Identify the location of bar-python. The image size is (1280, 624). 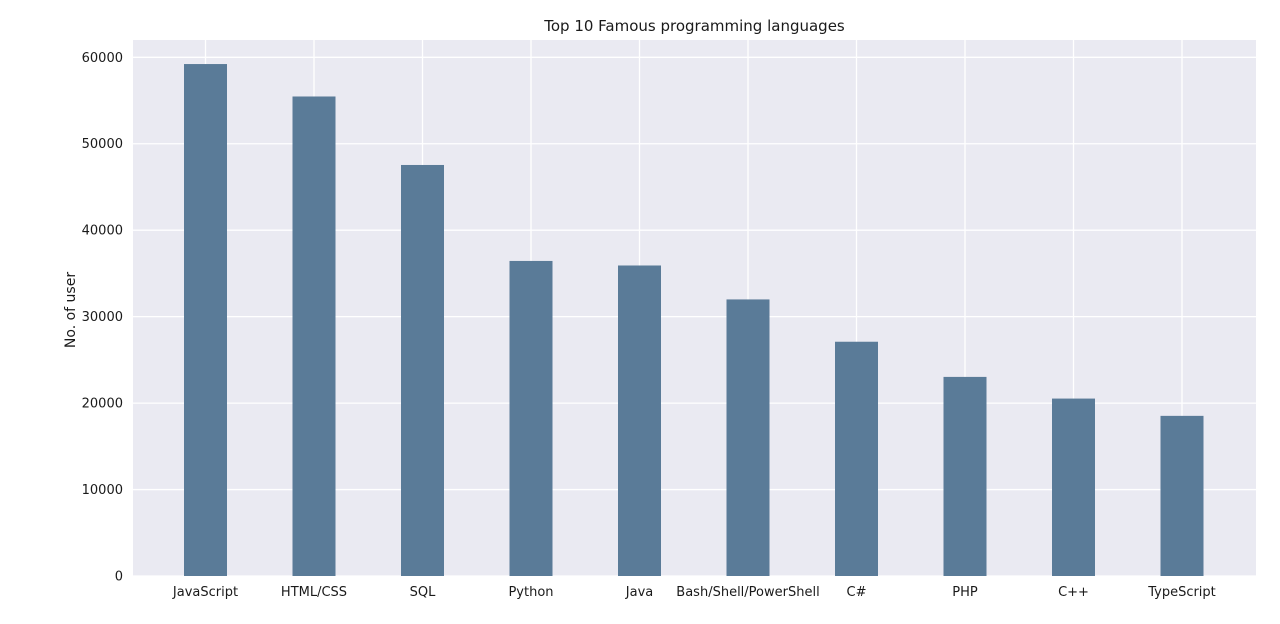
(531, 418).